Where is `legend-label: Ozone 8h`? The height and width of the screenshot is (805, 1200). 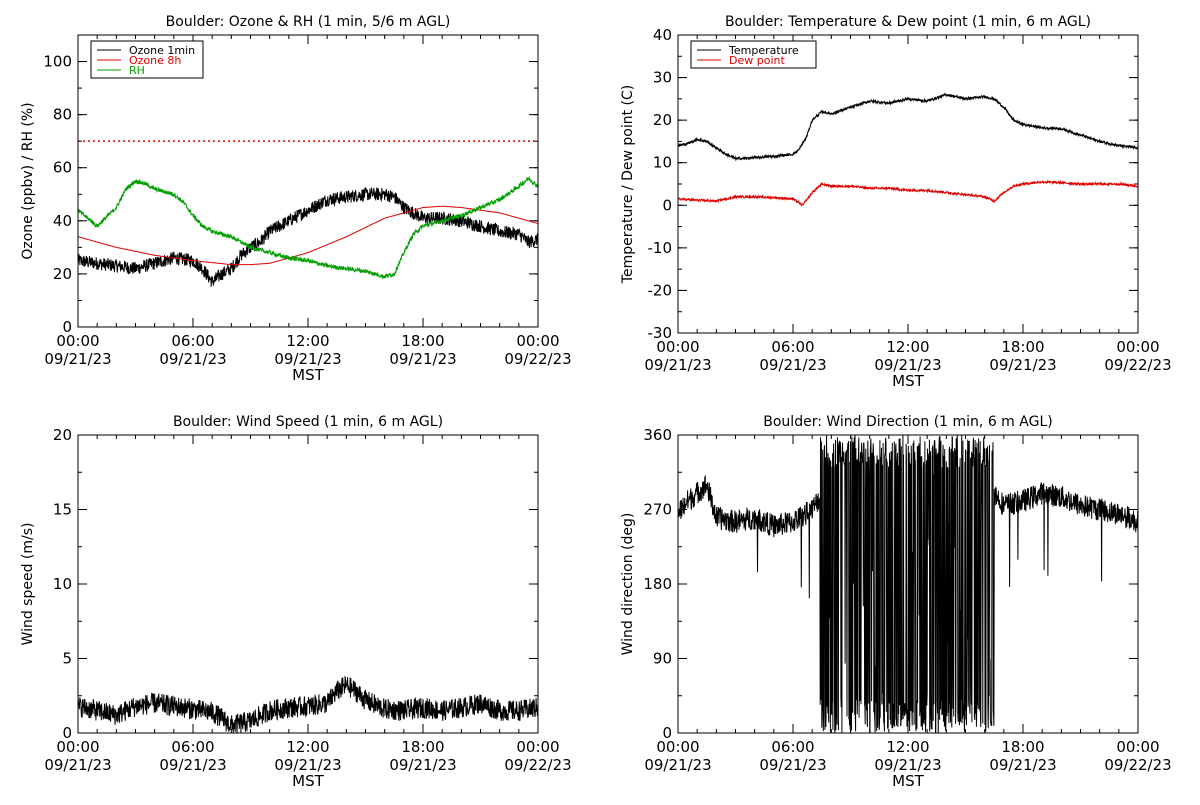
legend-label: Ozone 8h is located at coordinates (155, 60).